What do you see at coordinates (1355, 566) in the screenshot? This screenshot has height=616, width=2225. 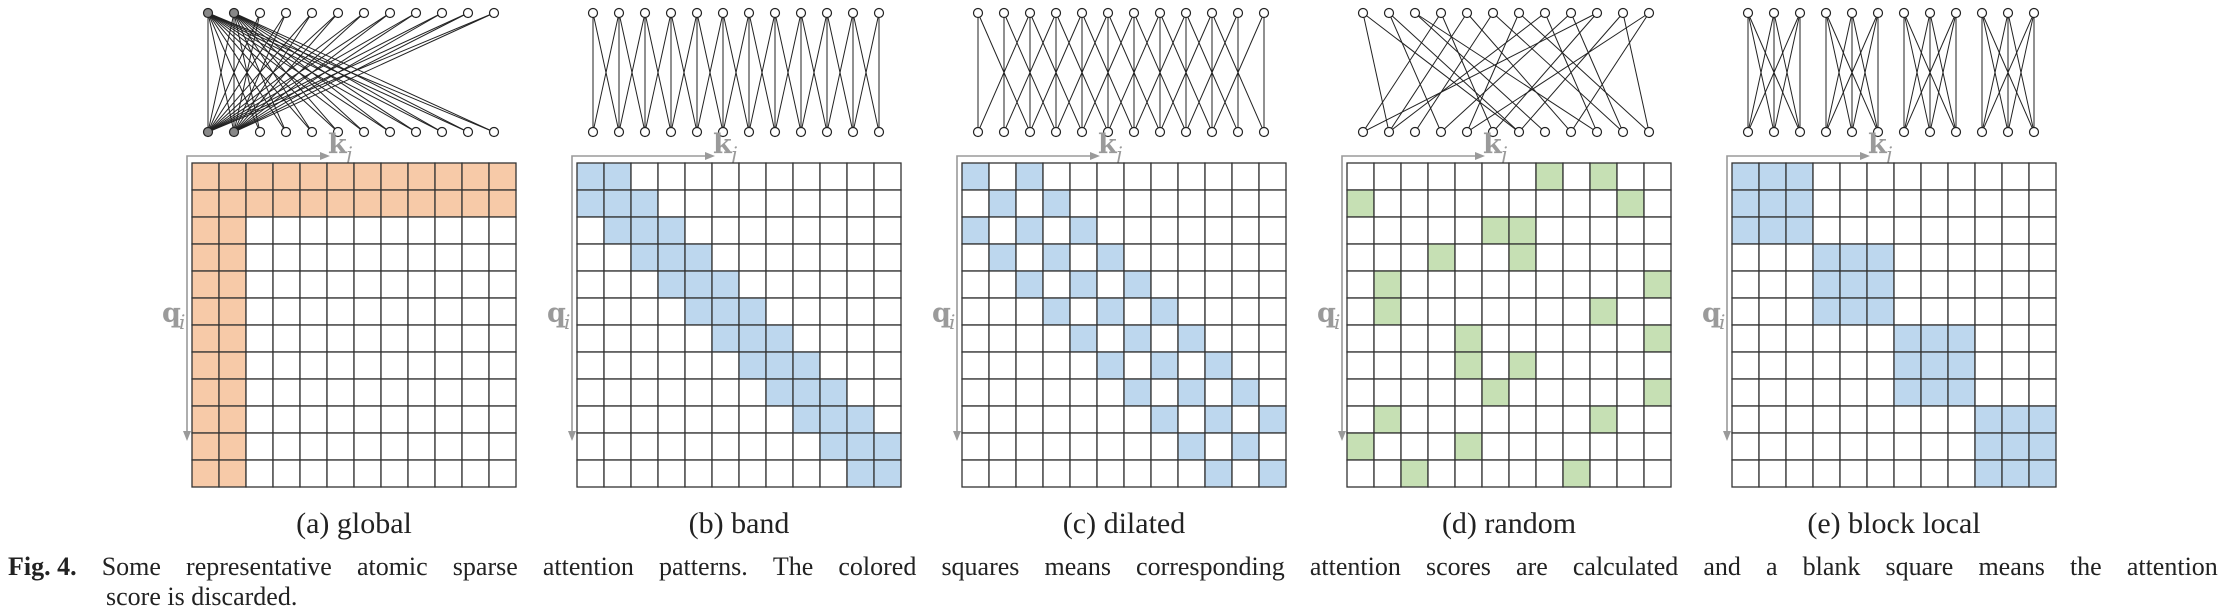 I see `caption-word: attention` at bounding box center [1355, 566].